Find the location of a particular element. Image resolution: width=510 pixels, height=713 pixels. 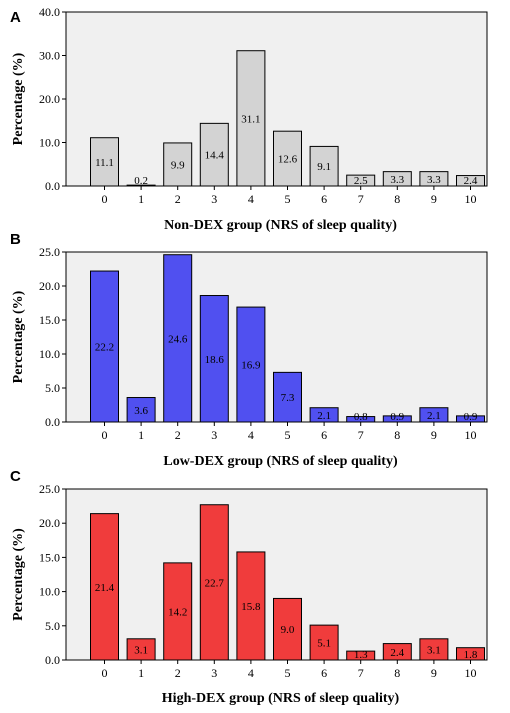

chart-c-xtick-label: 10 is located at coordinates (471, 673).